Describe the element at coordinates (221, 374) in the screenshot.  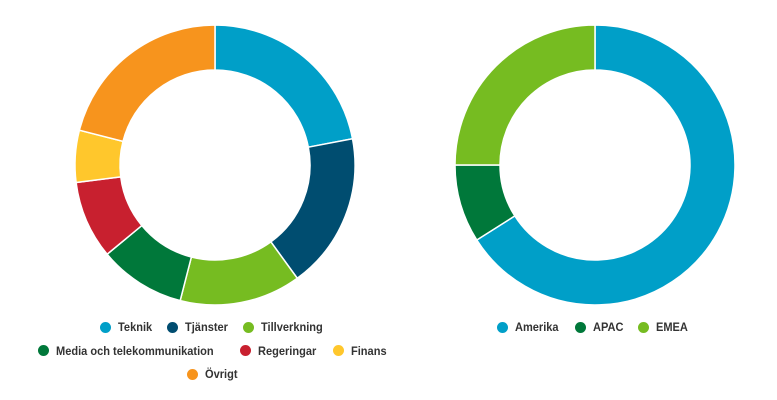
I see `legend-label: Övrigt` at that location.